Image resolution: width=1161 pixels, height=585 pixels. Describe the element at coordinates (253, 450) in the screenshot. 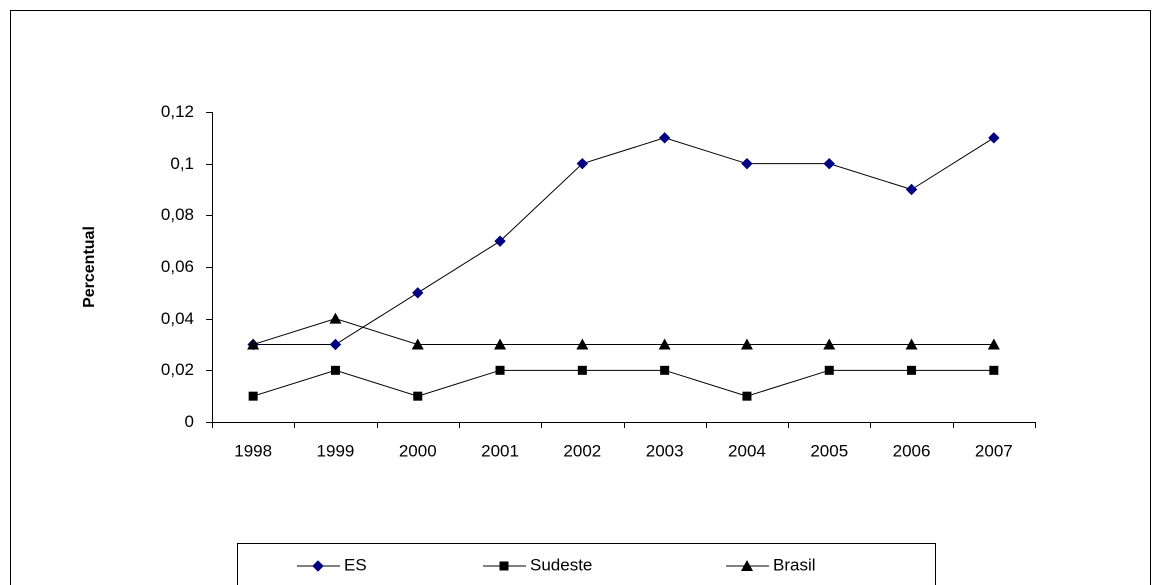

I see `x-tick-label: 1998` at that location.